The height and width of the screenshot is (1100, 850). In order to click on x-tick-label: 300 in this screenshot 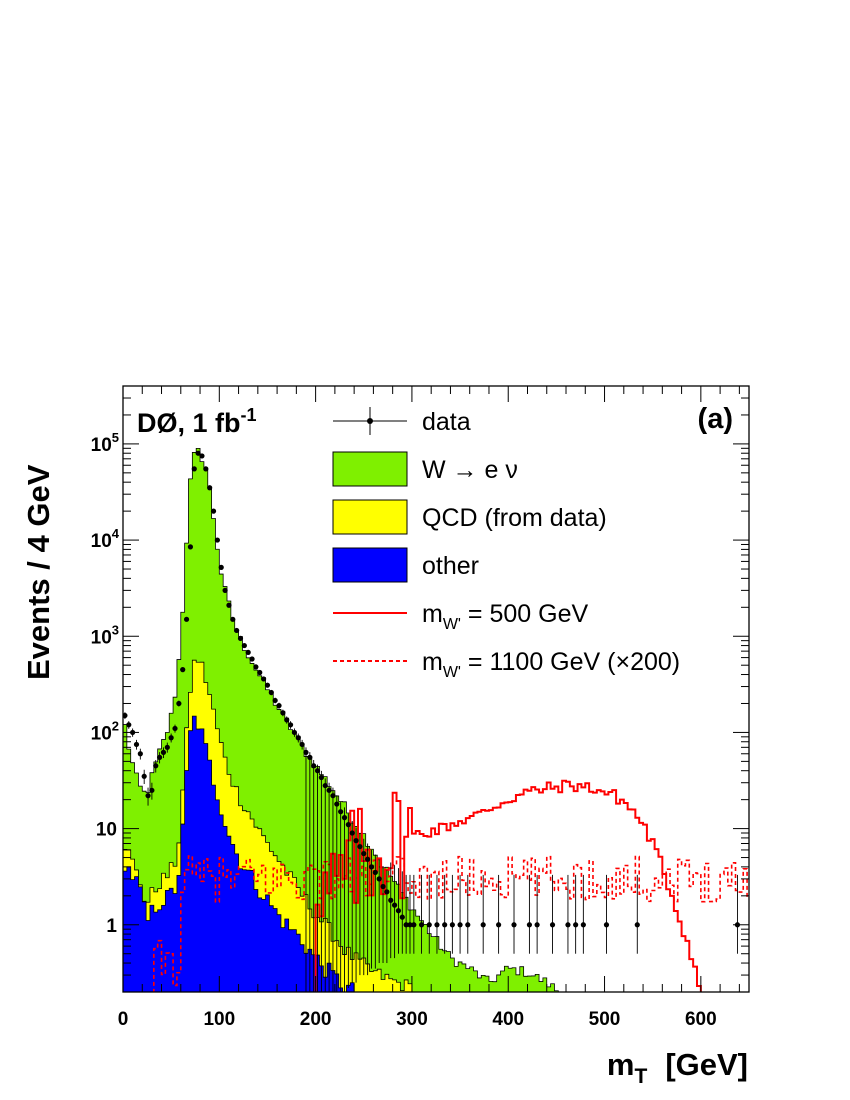, I will do `click(412, 1019)`.